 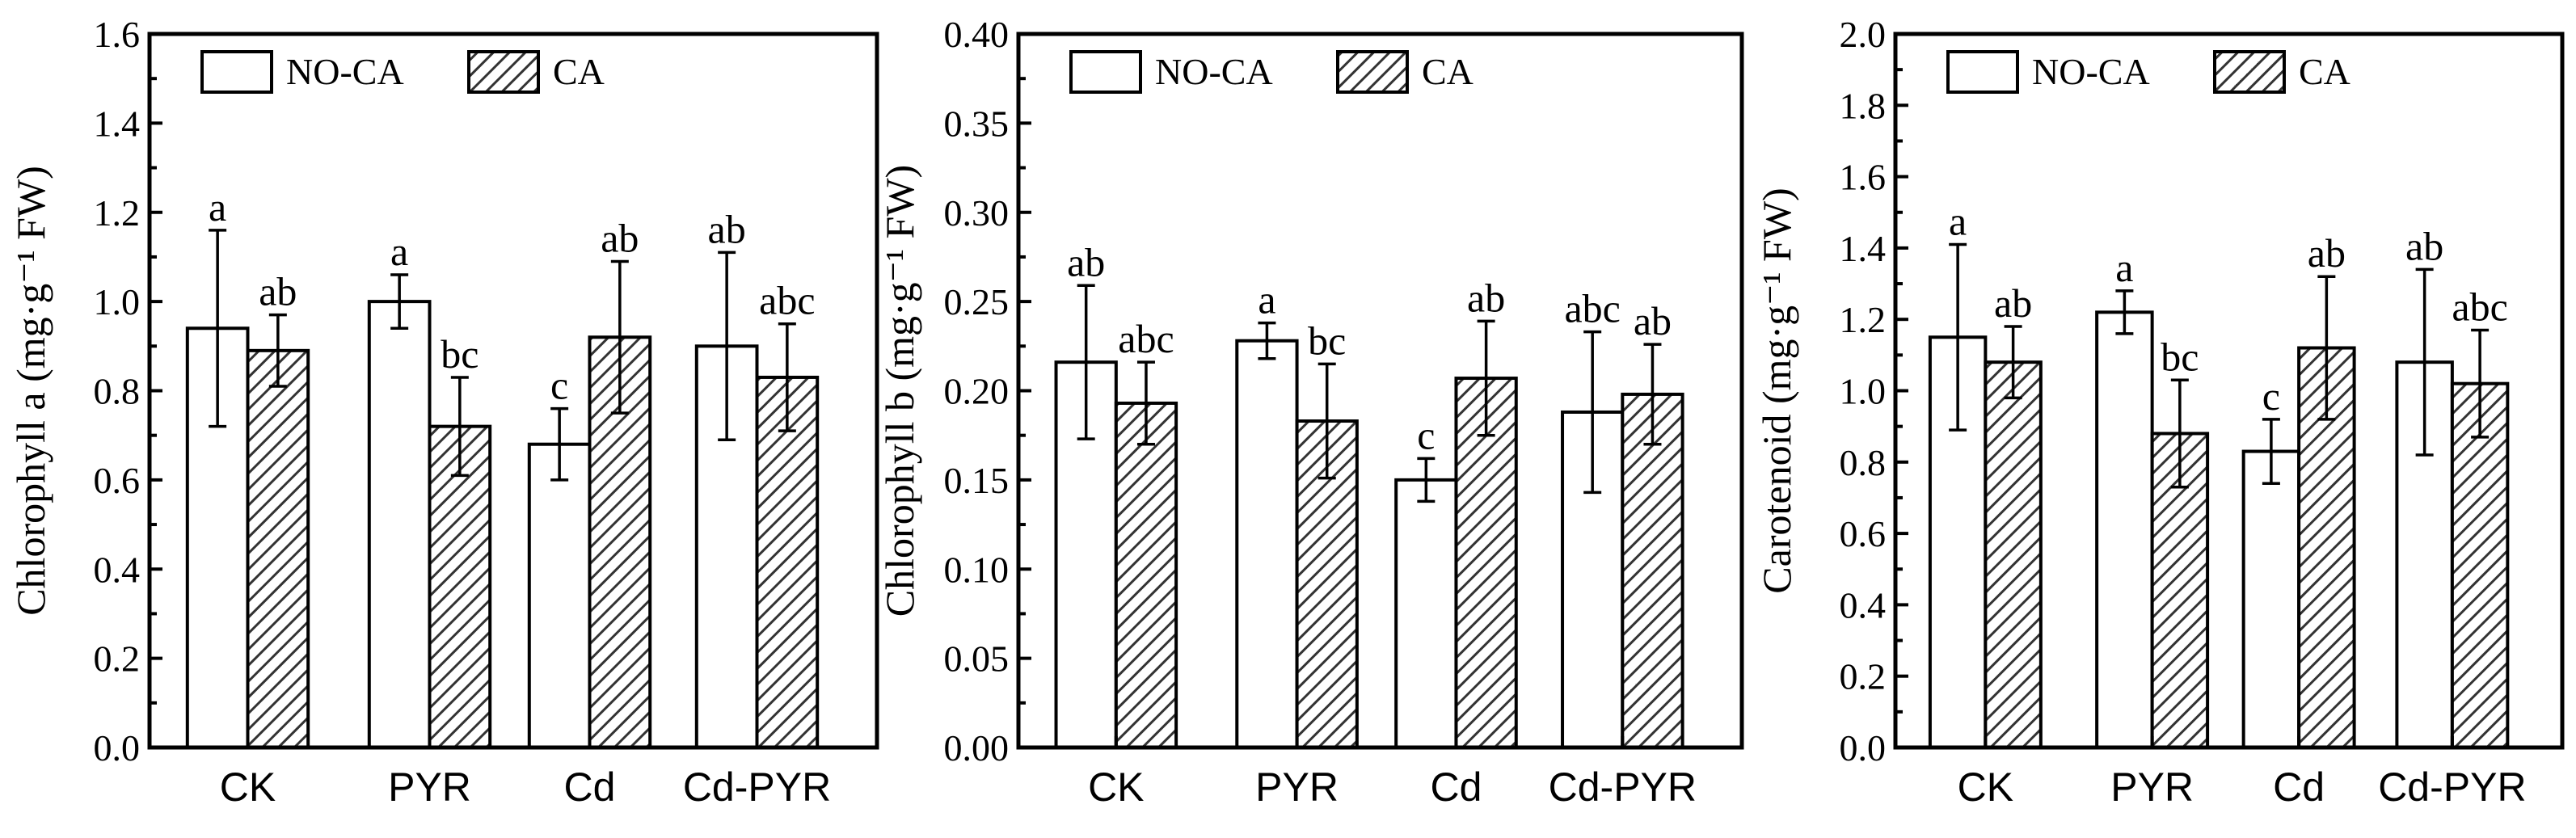 I want to click on y-tick-label: 0.30, so click(x=977, y=213).